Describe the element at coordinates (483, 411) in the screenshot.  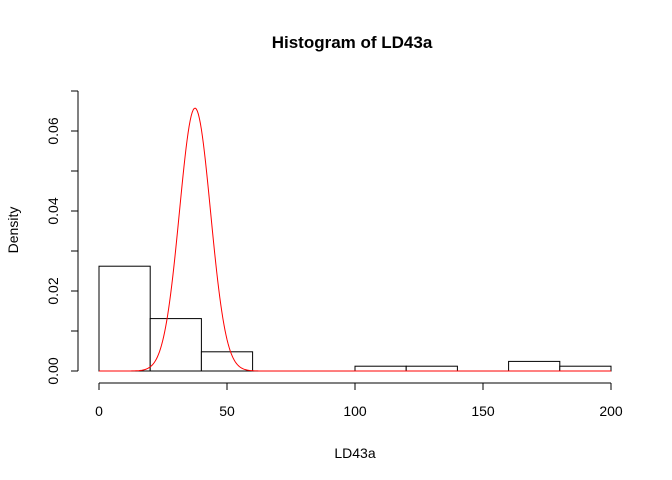
I see `x-tick-label-4: 150` at that location.